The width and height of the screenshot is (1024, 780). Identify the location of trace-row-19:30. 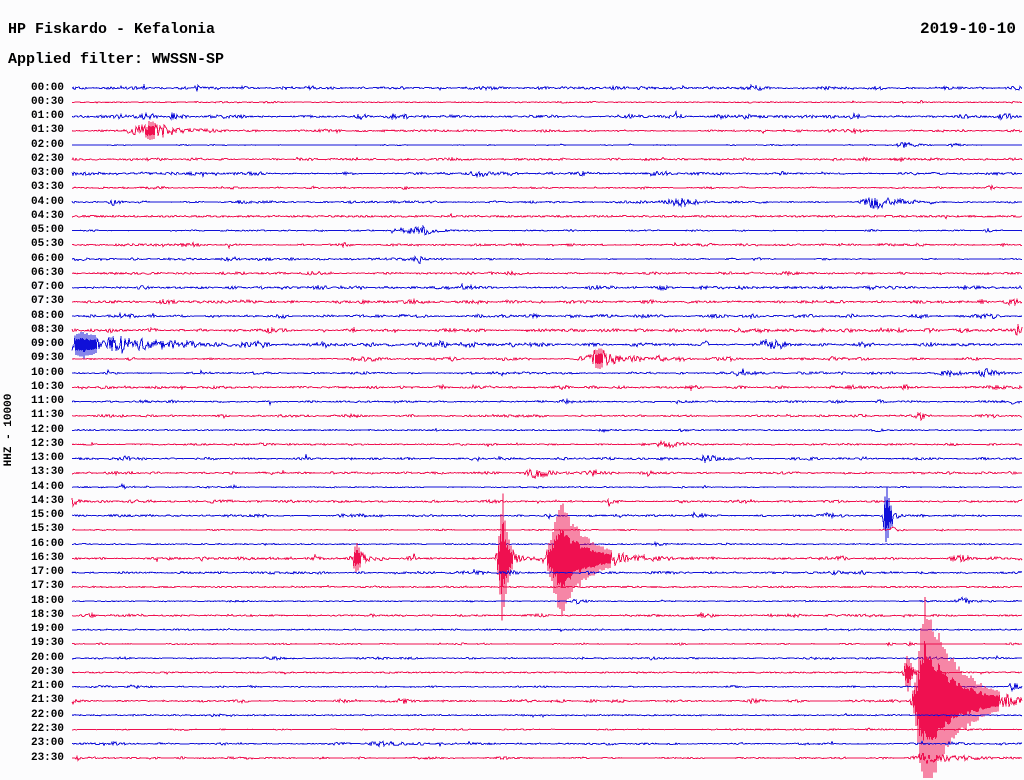
(547, 643).